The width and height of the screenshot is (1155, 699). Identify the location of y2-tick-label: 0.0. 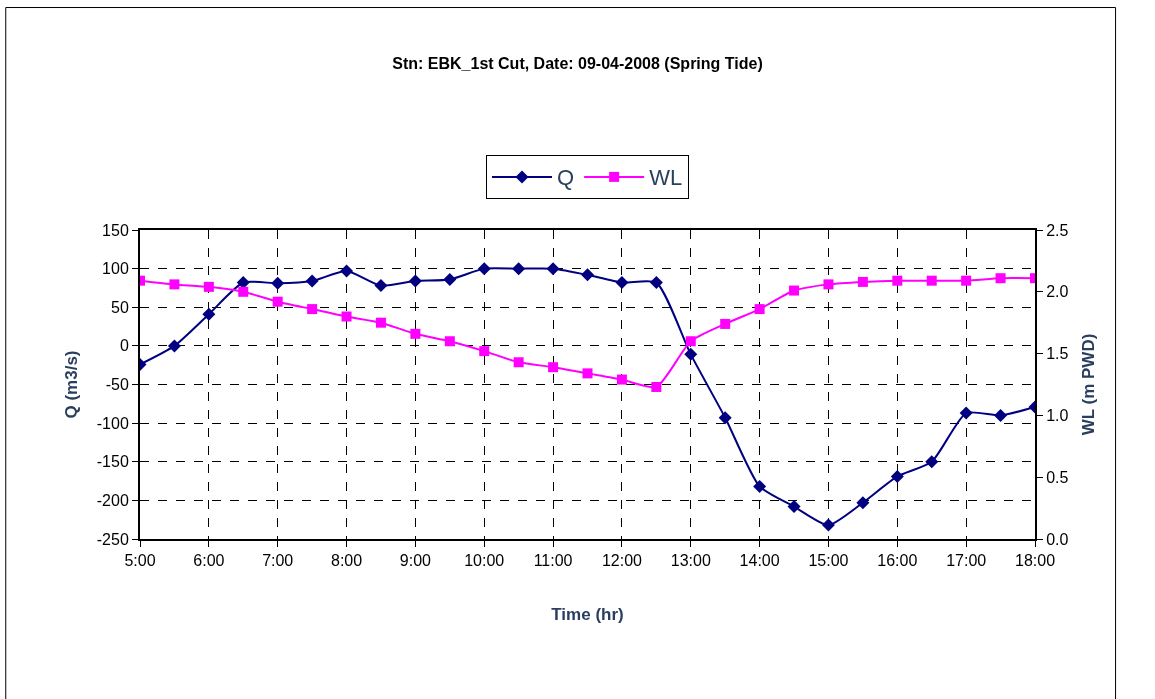
(1057, 539).